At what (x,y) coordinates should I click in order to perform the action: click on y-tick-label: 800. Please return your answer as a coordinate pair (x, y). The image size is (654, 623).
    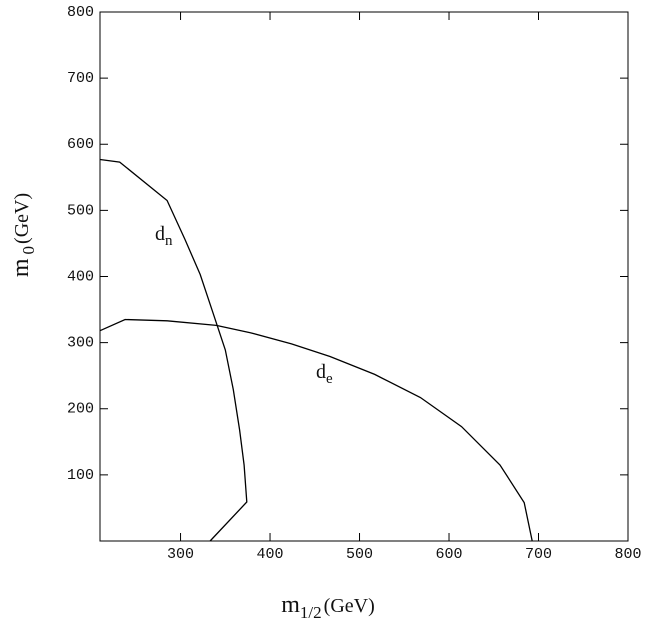
    Looking at the image, I should click on (80, 12).